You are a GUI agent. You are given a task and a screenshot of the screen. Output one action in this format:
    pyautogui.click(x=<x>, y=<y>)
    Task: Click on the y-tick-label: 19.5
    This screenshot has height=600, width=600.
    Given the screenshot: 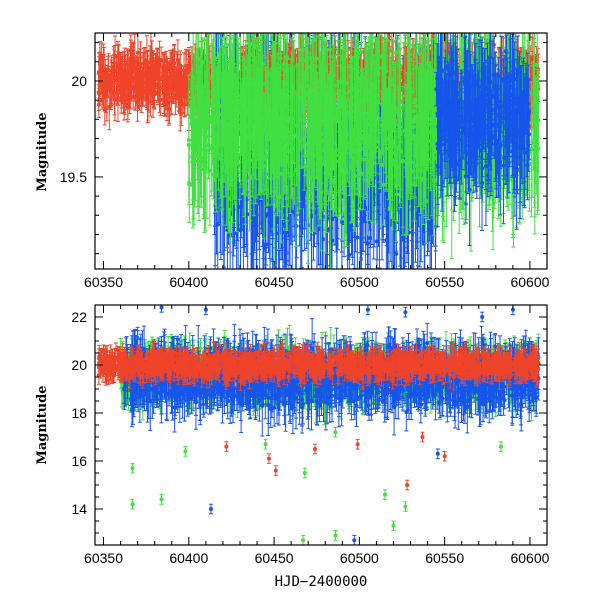 What is the action you would take?
    pyautogui.click(x=73, y=177)
    